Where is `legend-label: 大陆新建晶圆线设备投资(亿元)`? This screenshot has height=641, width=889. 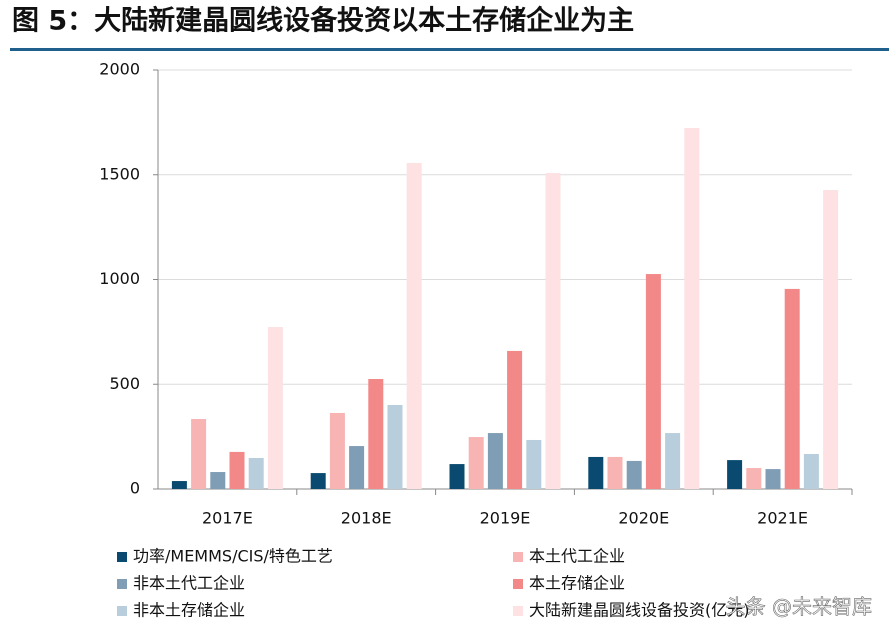
legend-label: 大陆新建晶圆线设备投资(亿元) is located at coordinates (639, 610).